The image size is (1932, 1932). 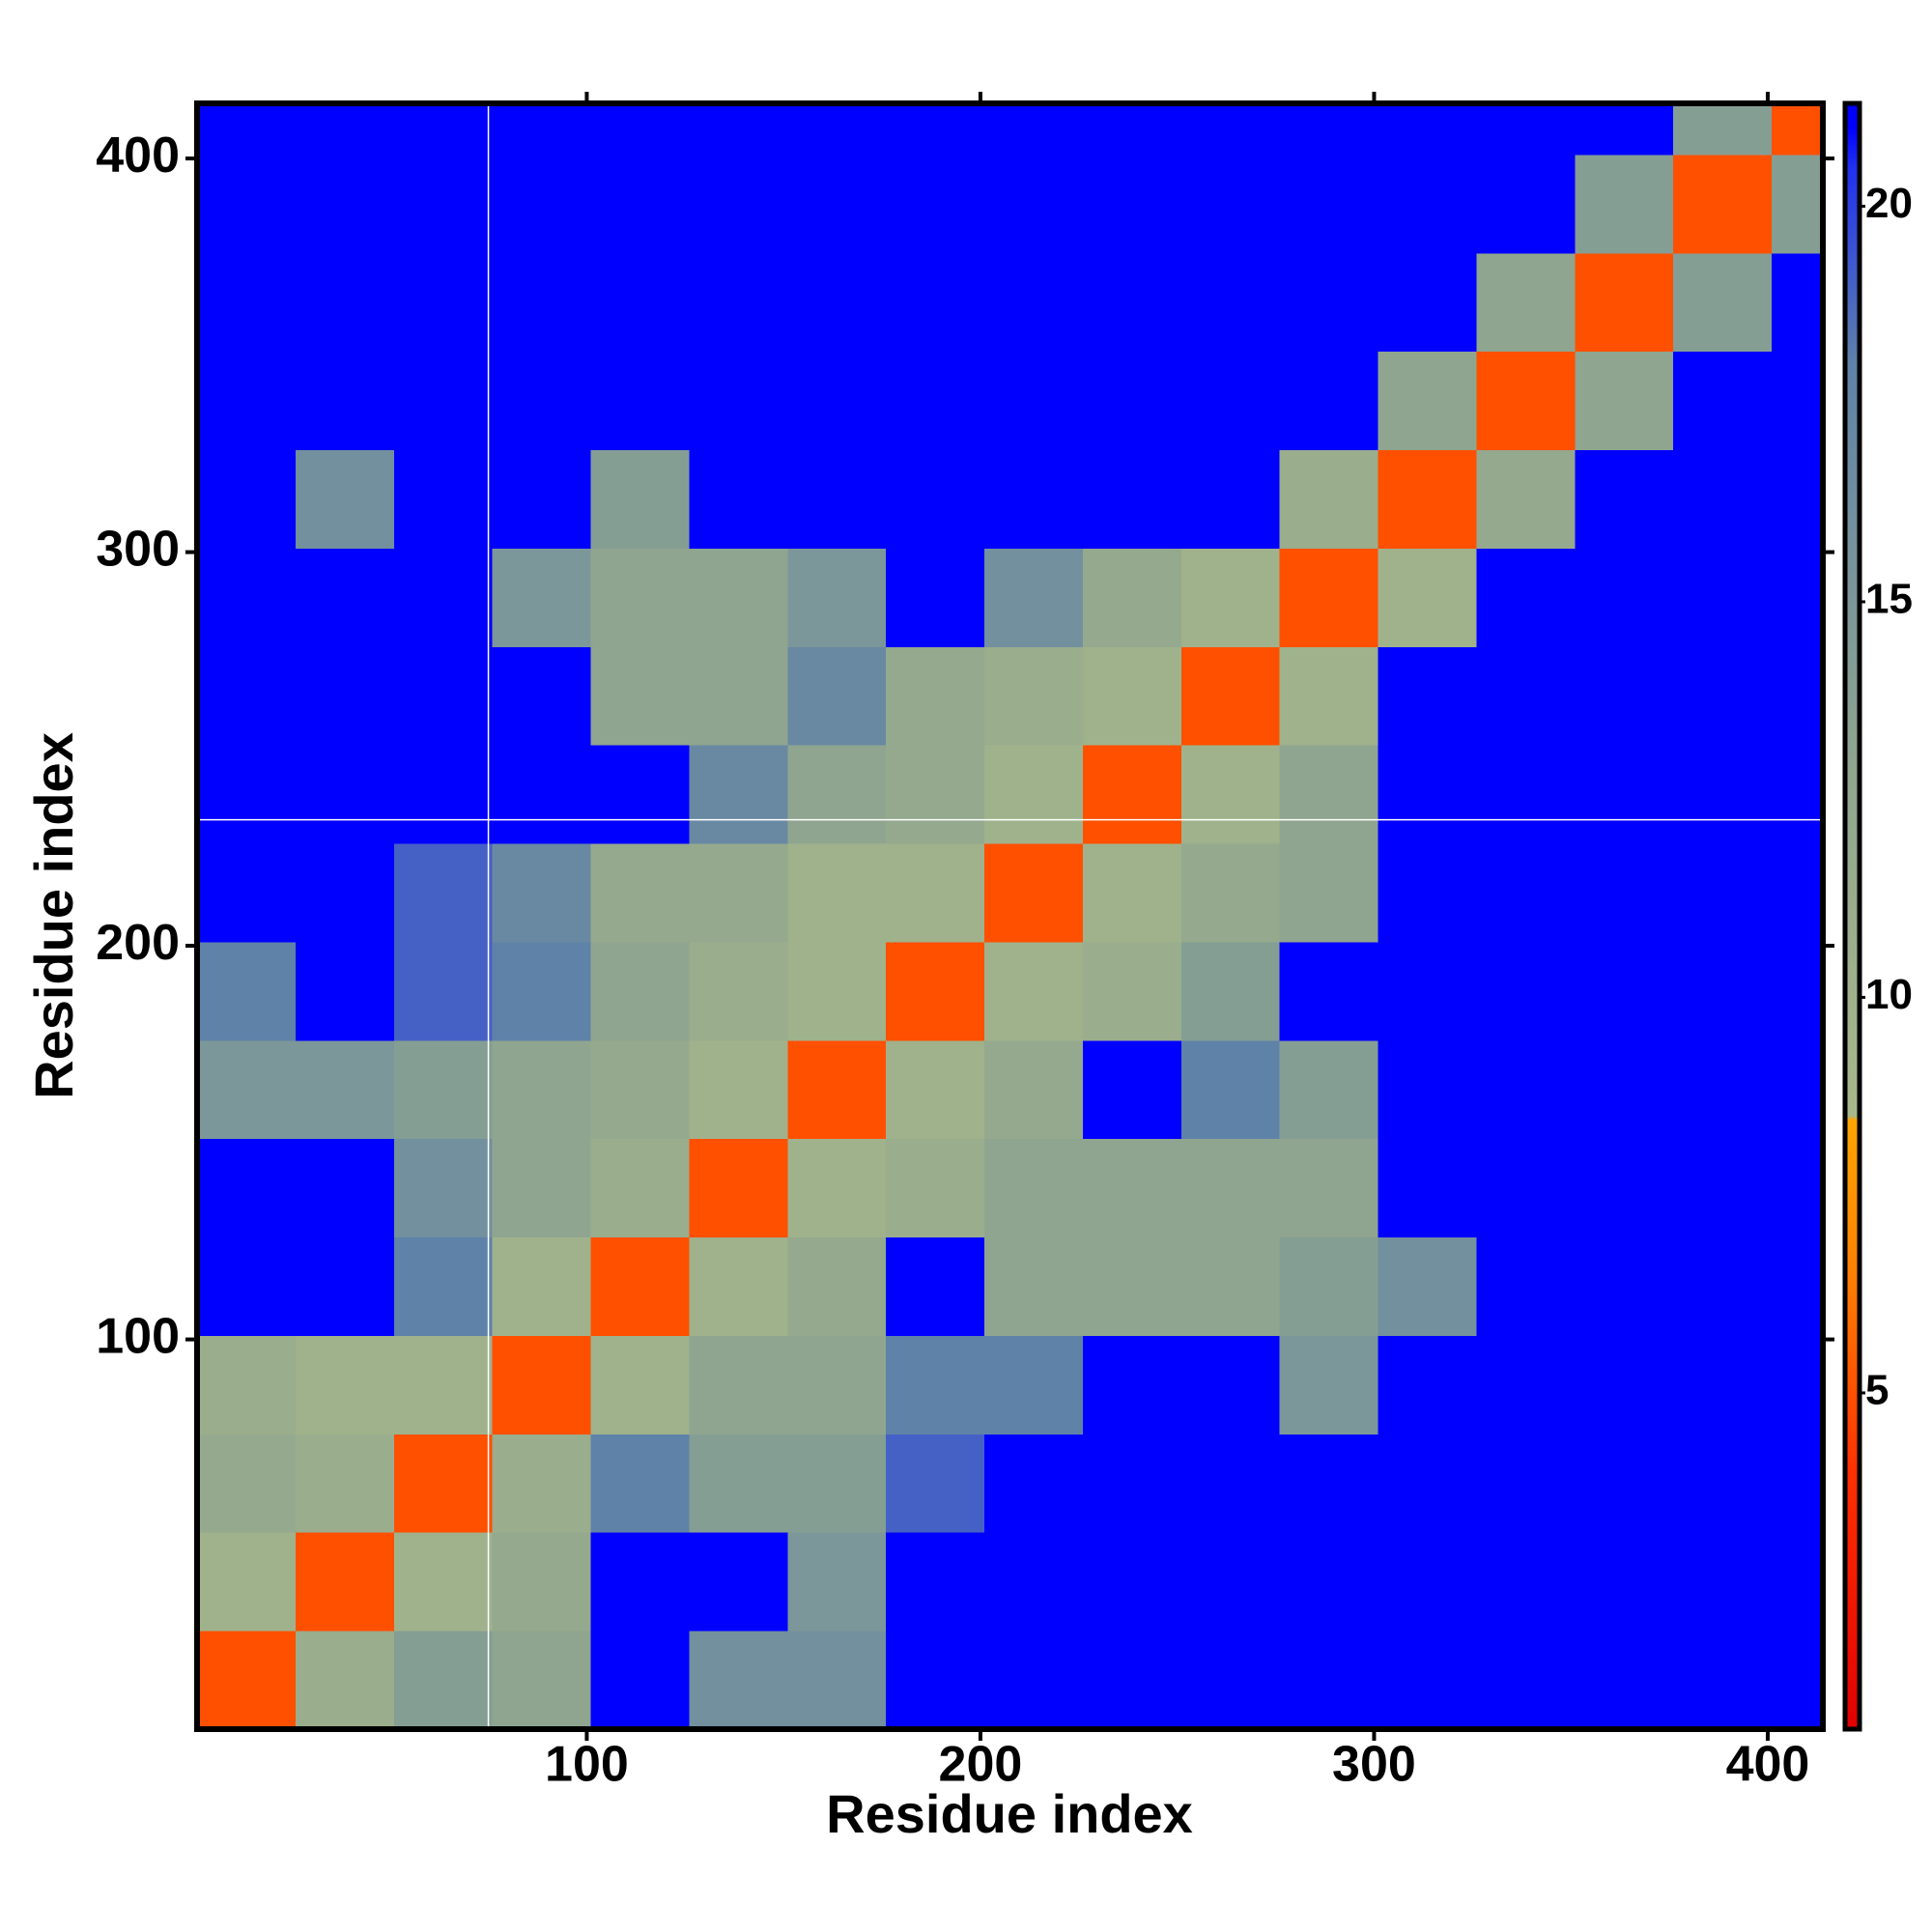 What do you see at coordinates (138, 156) in the screenshot?
I see `y-tick-label: 400` at bounding box center [138, 156].